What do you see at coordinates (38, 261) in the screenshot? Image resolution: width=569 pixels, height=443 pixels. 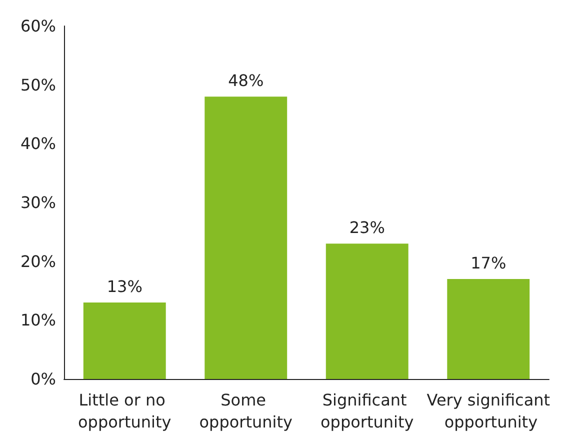 I see `y-tick-label: 20%` at bounding box center [38, 261].